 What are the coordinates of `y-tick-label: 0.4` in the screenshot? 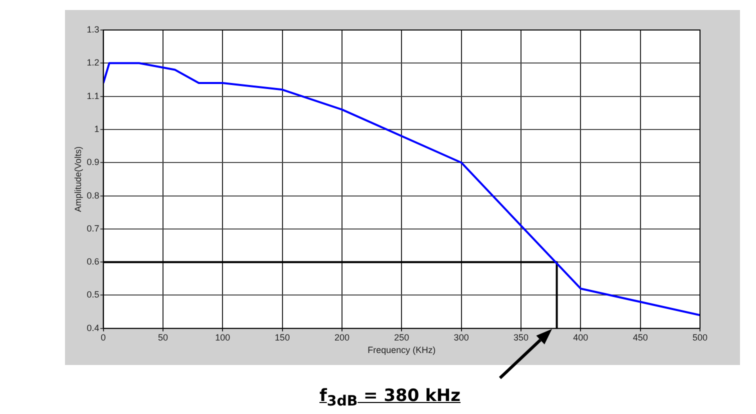 It's located at (93, 327).